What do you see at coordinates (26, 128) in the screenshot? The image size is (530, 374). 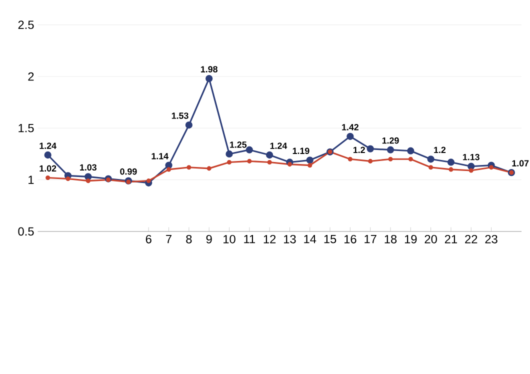 I see `y-tick-label: 1.5` at bounding box center [26, 128].